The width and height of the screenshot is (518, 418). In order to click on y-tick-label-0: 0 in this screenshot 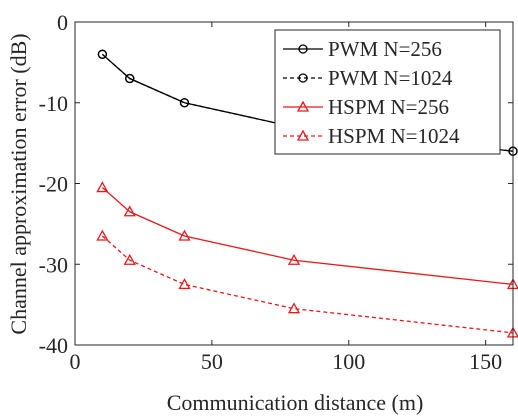, I will do `click(62, 22)`.